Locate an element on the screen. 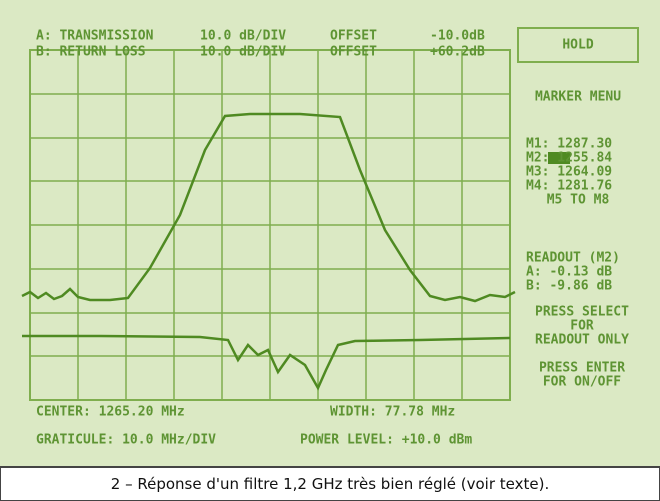  hold-label: HOLD is located at coordinates (577, 45).